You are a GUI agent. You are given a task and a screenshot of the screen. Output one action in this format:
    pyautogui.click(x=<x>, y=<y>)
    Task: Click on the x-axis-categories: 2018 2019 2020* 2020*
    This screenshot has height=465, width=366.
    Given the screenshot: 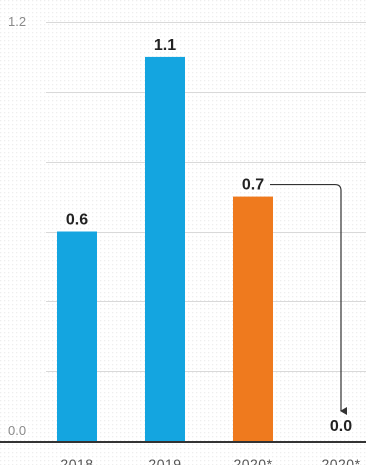 What is the action you would take?
    pyautogui.click(x=210, y=460)
    